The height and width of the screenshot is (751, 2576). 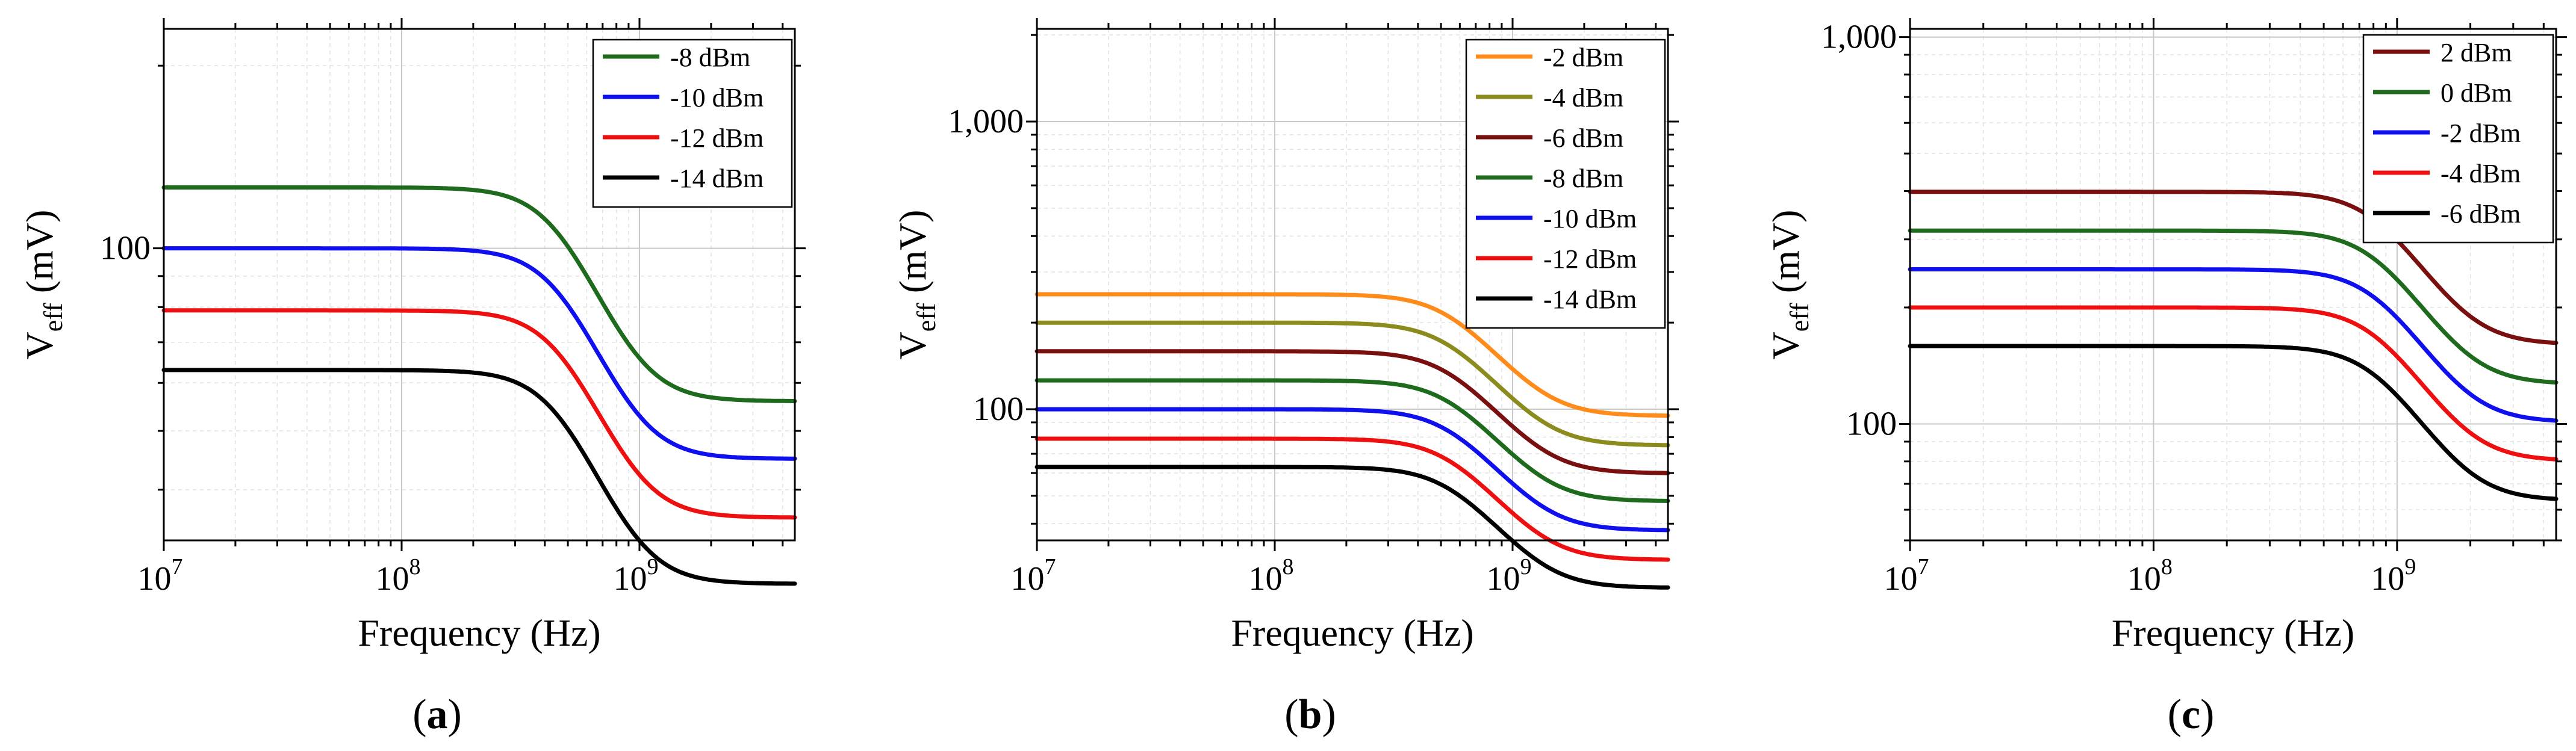 What do you see at coordinates (2476, 93) in the screenshot?
I see `legend-label: 0 dBm` at bounding box center [2476, 93].